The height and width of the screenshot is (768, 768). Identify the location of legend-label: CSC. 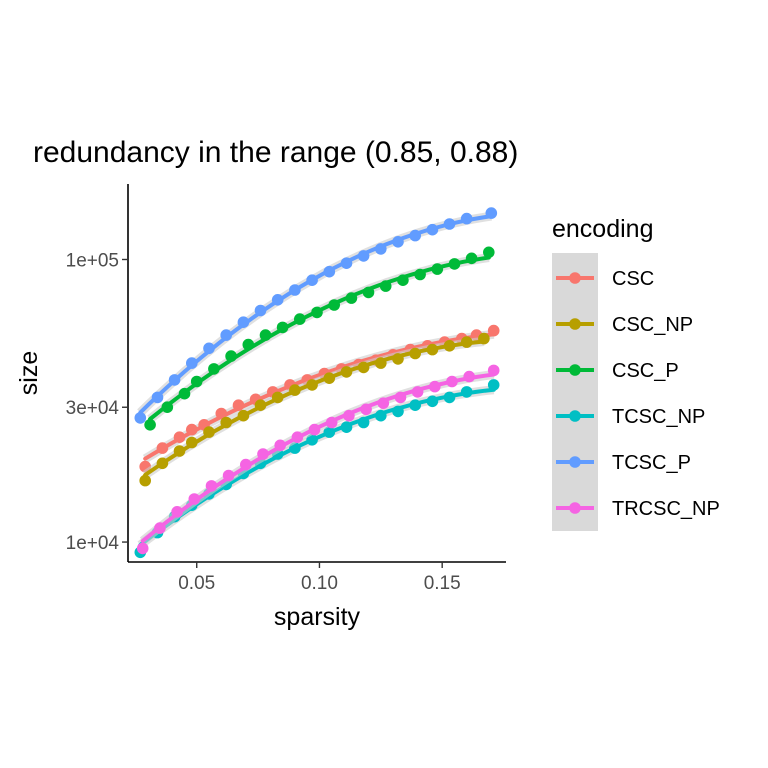
(633, 279).